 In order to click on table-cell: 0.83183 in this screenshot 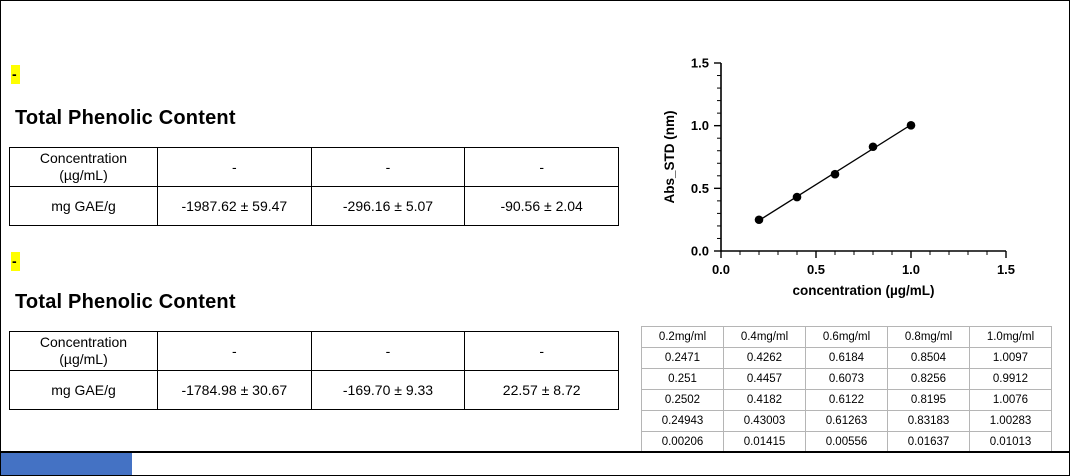, I will do `click(928, 421)`.